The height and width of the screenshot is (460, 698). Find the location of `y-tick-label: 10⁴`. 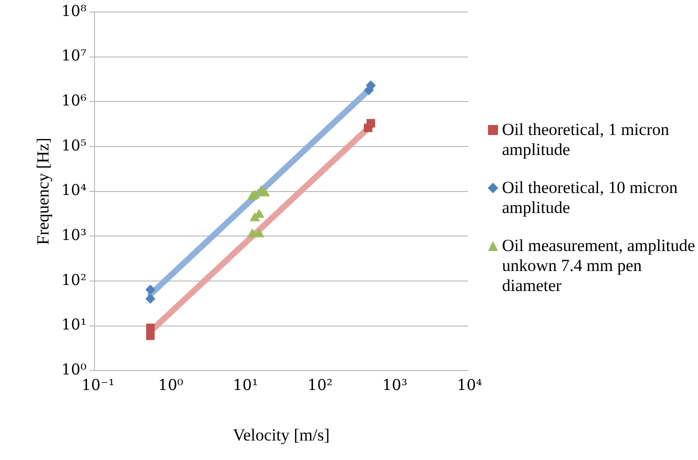

y-tick-label: 10⁴ is located at coordinates (73, 190).